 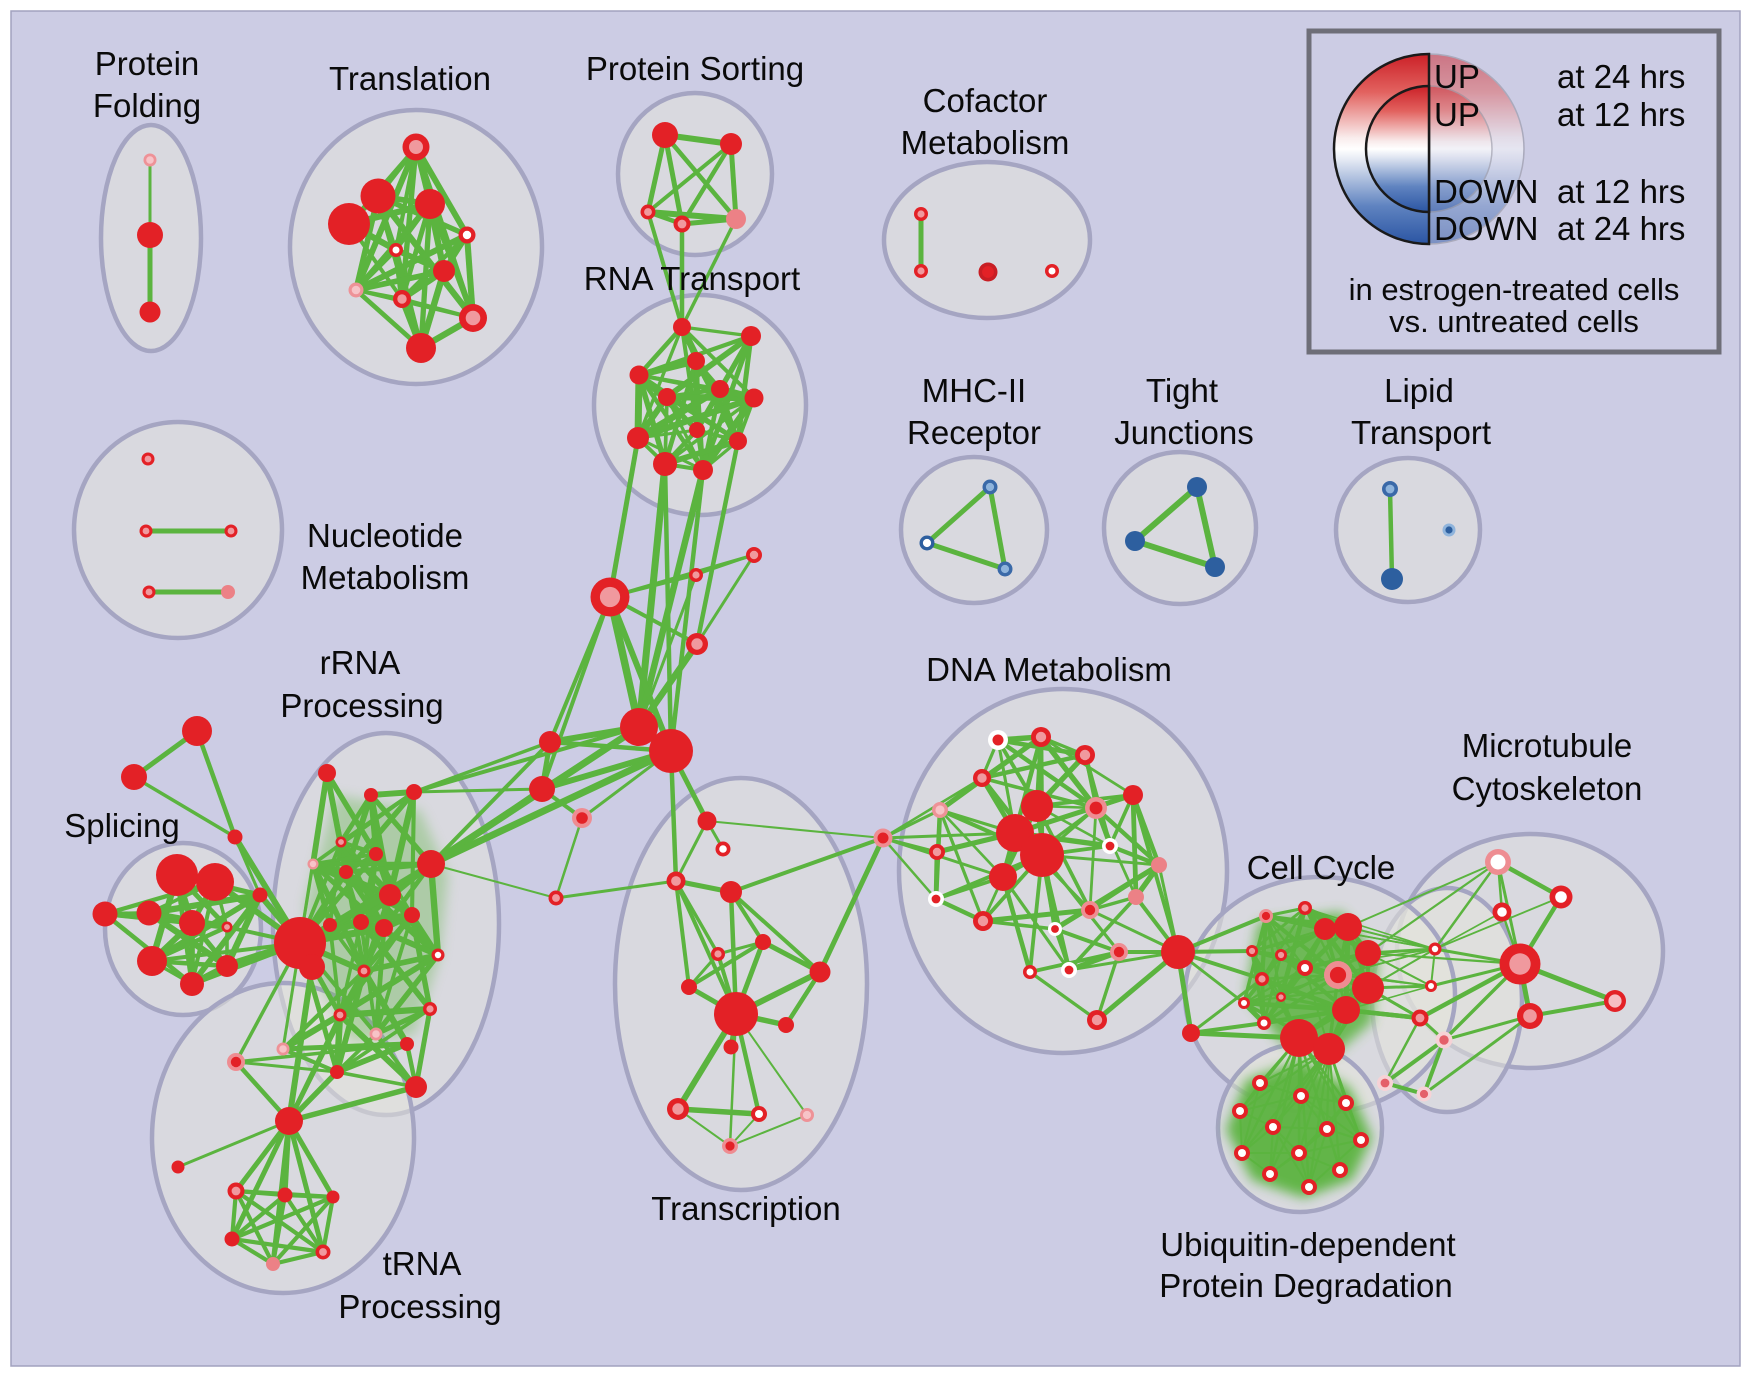 What do you see at coordinates (147, 105) in the screenshot?
I see `svg-text: Folding` at bounding box center [147, 105].